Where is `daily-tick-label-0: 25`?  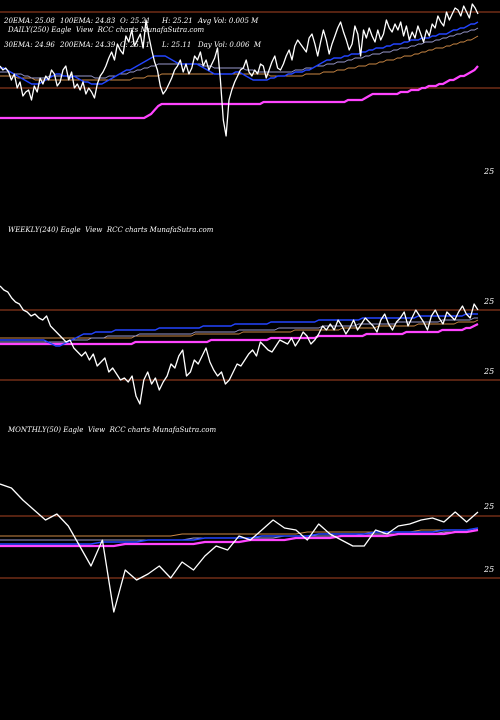
daily-tick-label-0: 25 is located at coordinates (488, 171).